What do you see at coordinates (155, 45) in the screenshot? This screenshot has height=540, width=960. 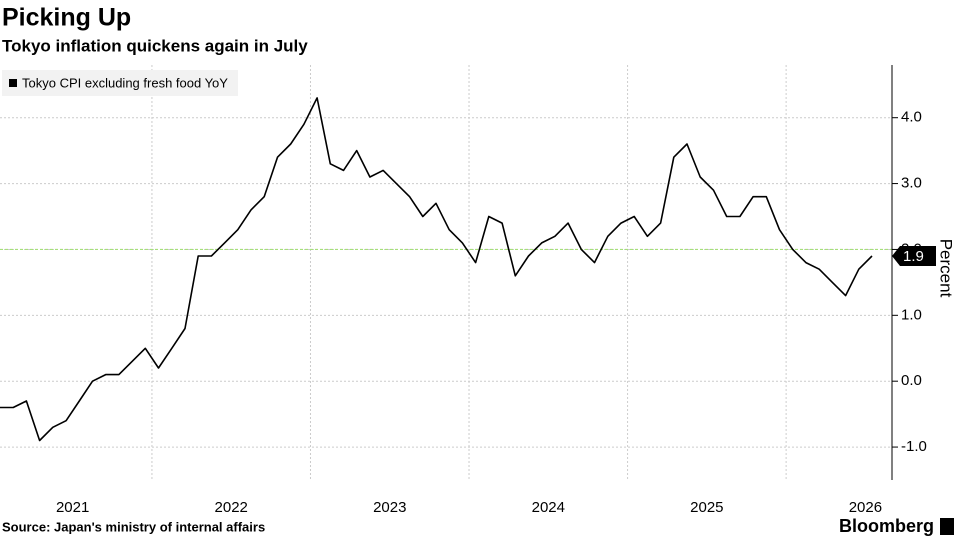 I see `chart-subtitle: Tokyo inflation quickens again in July` at bounding box center [155, 45].